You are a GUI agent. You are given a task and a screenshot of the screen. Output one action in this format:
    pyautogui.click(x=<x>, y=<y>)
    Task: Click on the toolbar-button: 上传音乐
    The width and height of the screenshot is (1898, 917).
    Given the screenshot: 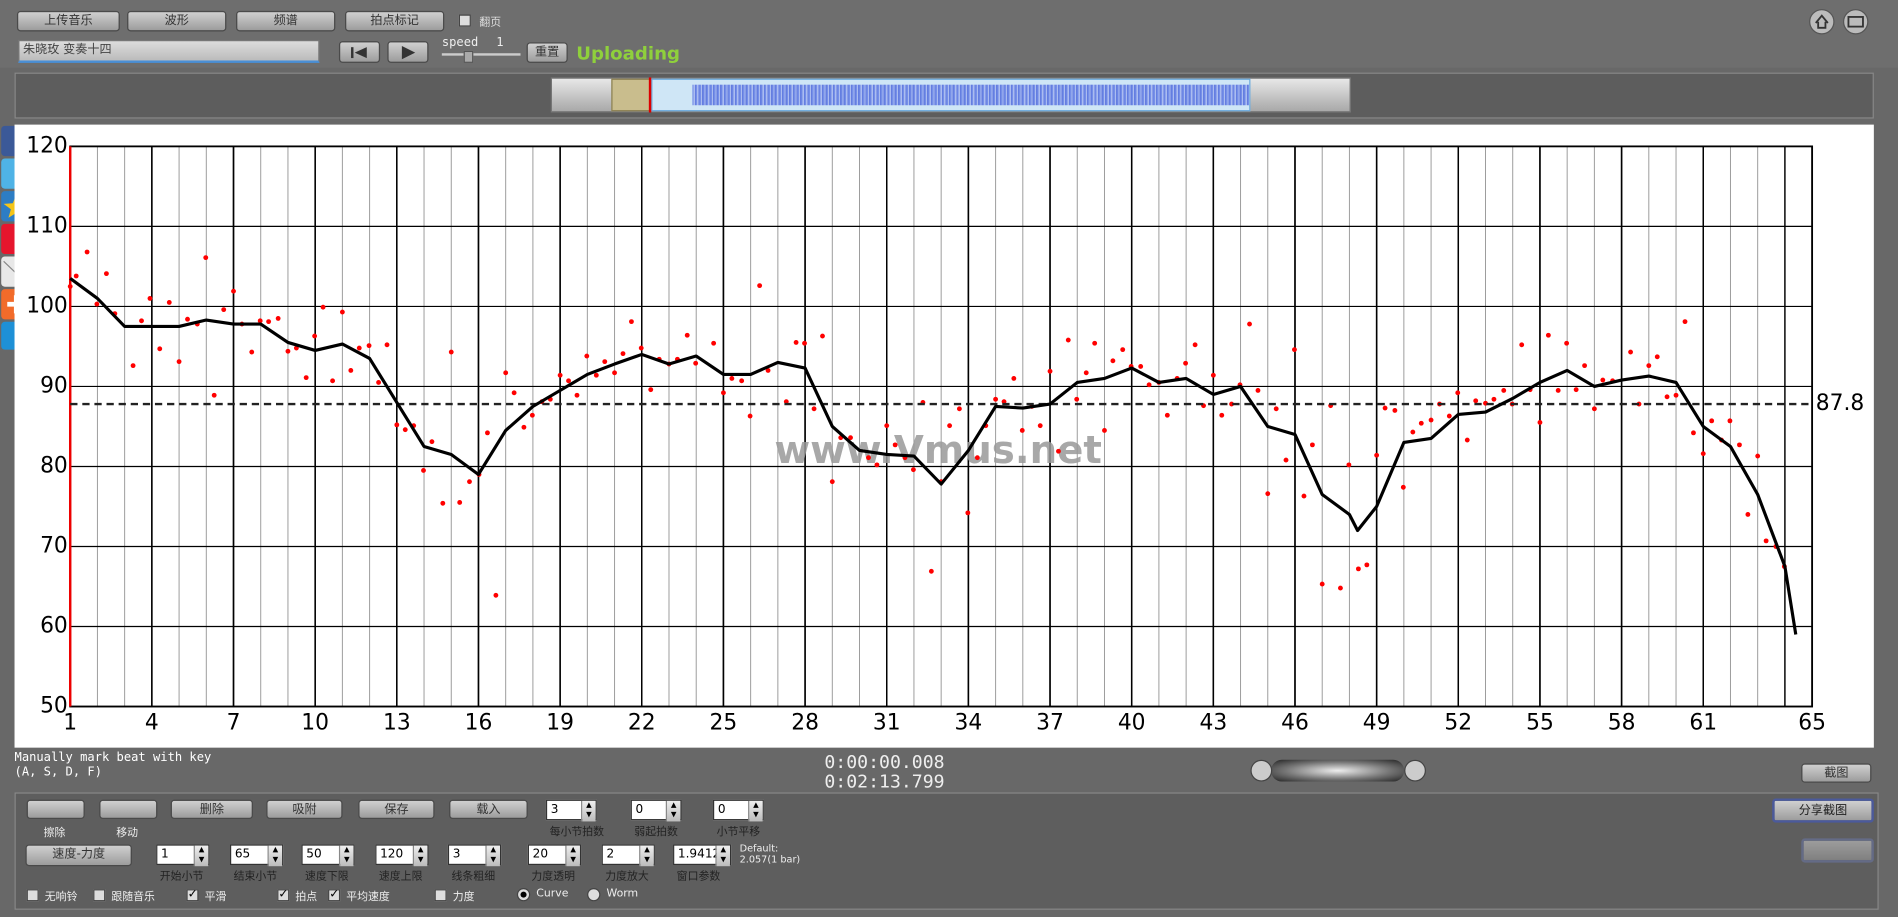 What is the action you would take?
    pyautogui.click(x=68, y=21)
    